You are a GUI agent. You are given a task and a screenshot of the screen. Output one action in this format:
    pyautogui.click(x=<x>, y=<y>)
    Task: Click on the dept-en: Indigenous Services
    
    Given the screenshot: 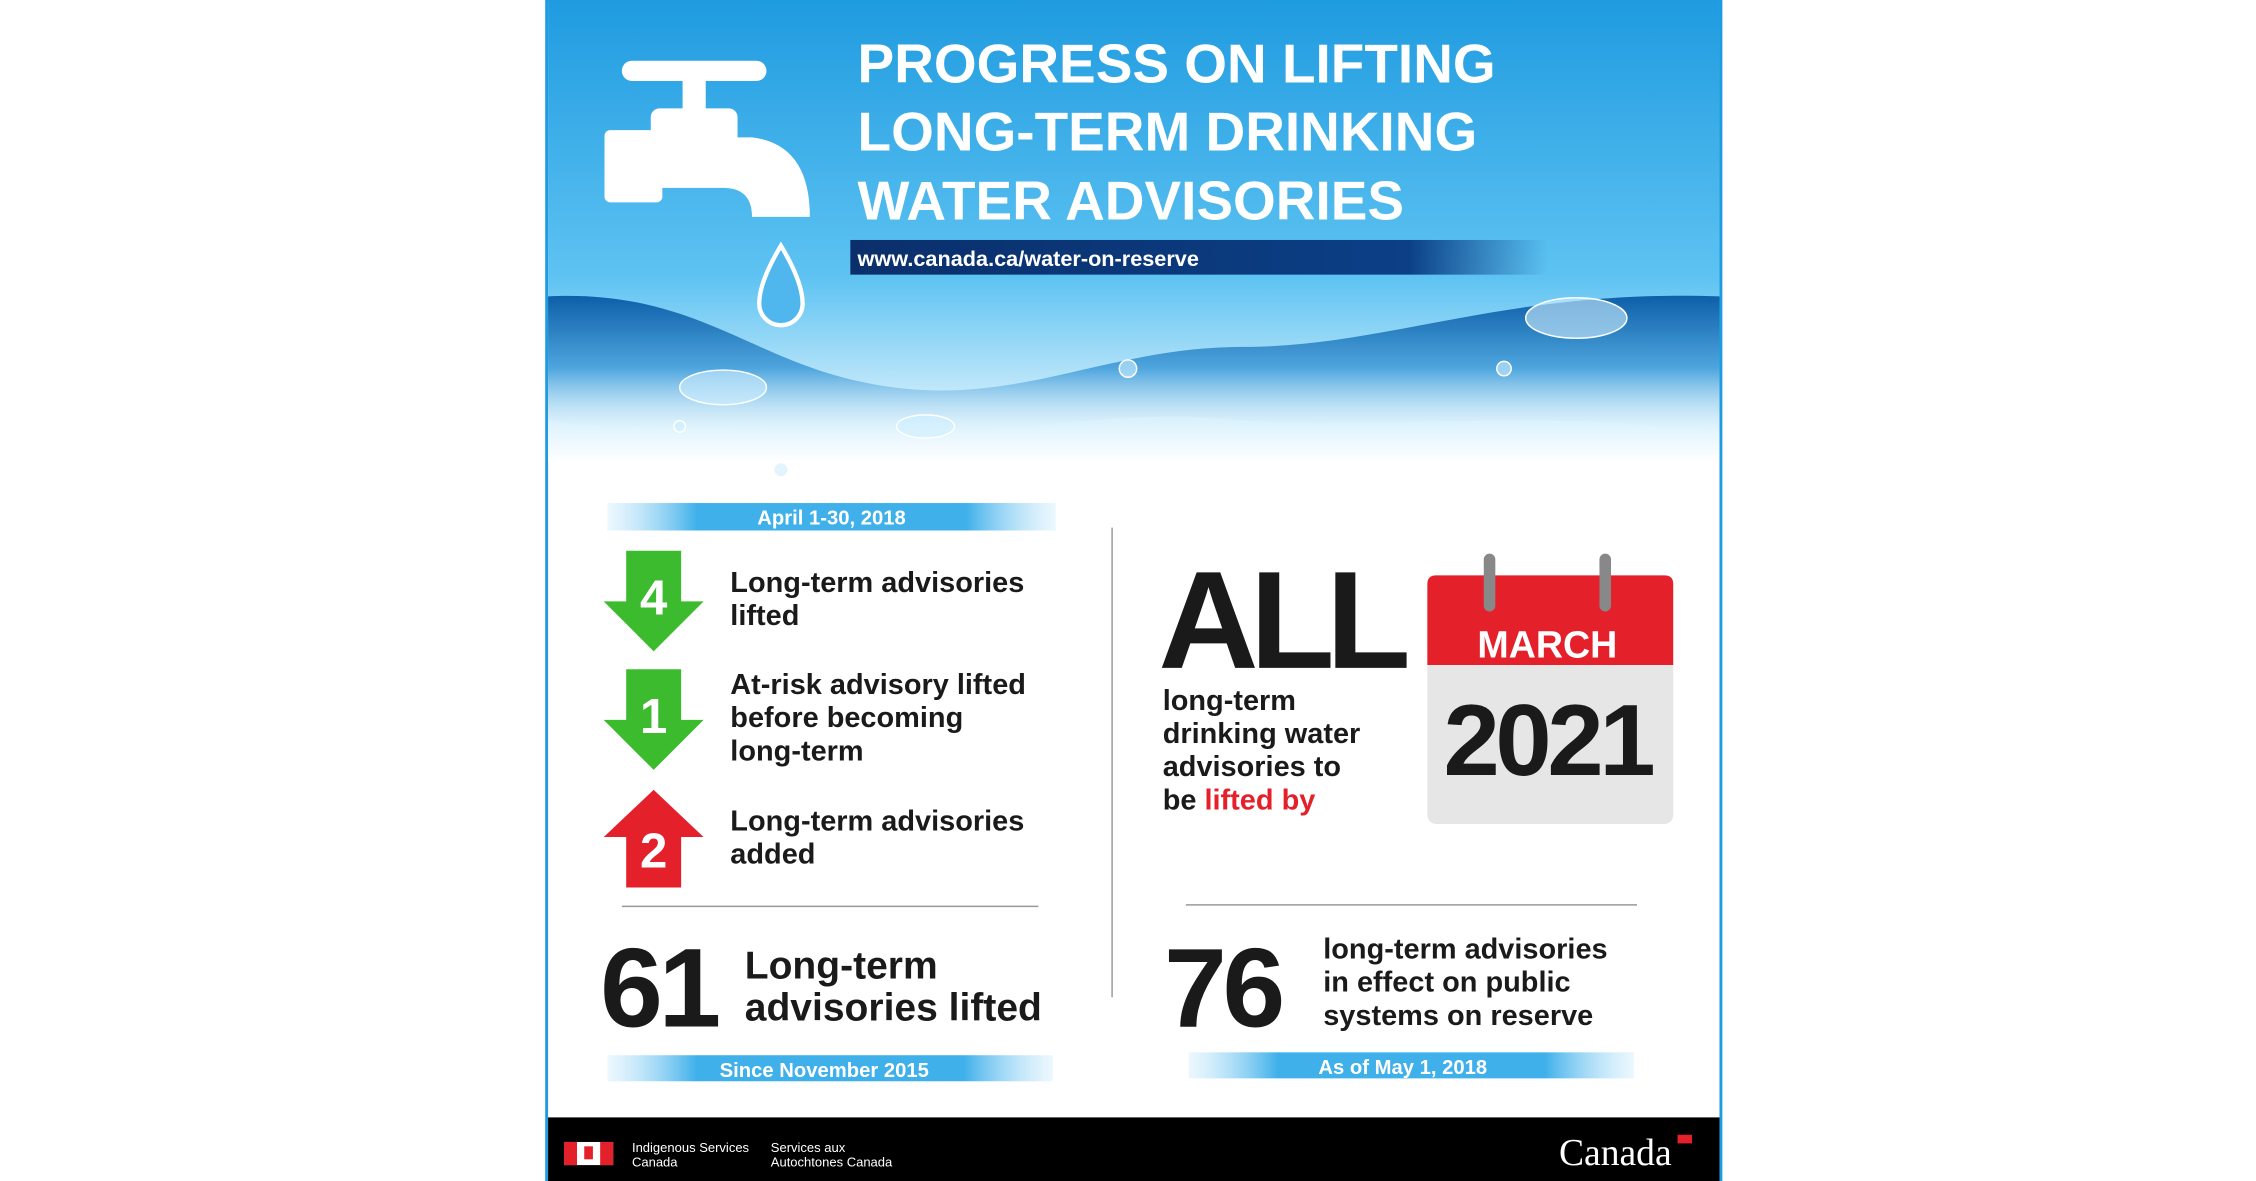 What is the action you would take?
    pyautogui.click(x=691, y=1147)
    